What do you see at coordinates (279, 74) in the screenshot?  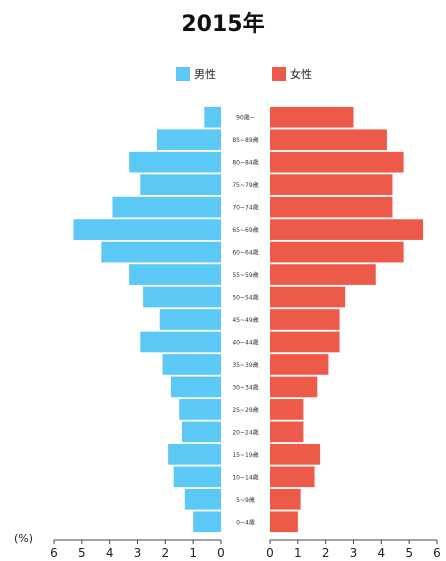 I see `legend-swatch-female` at bounding box center [279, 74].